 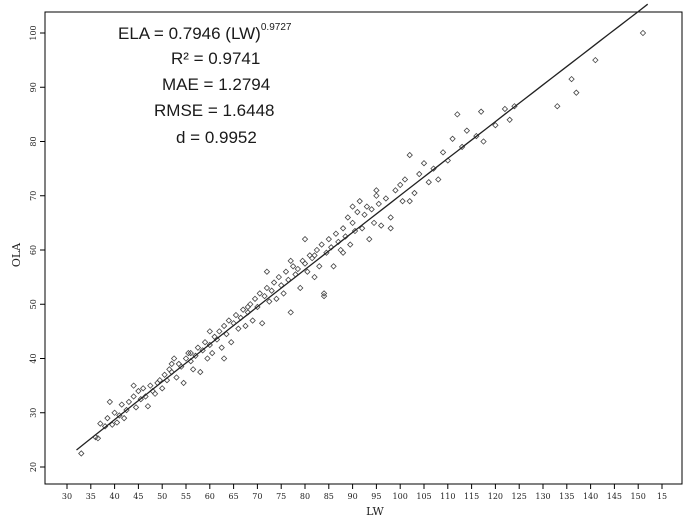 What do you see at coordinates (33, 32) in the screenshot?
I see `y-tick-label: 100` at bounding box center [33, 32].